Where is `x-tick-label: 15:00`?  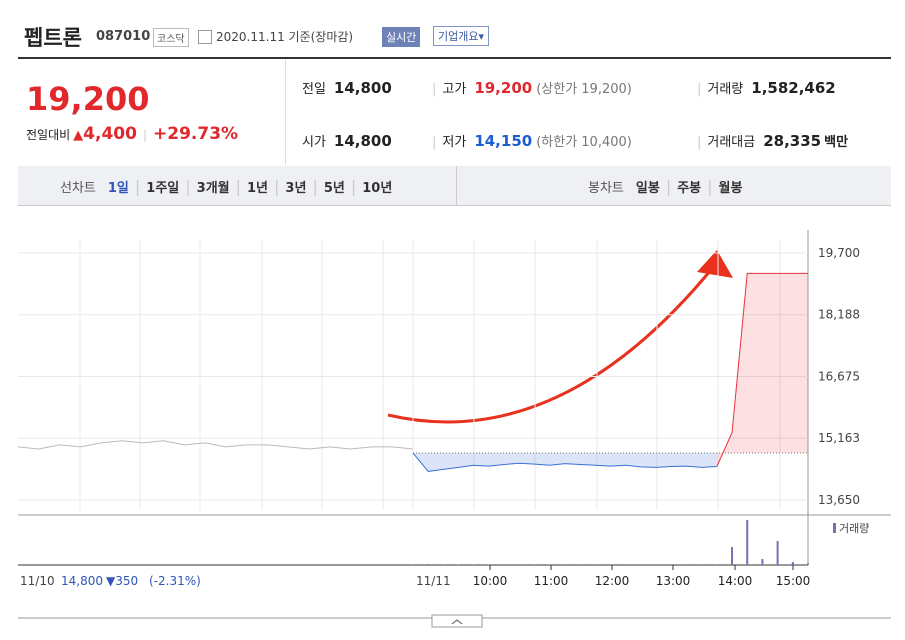
x-tick-label: 15:00 is located at coordinates (793, 581).